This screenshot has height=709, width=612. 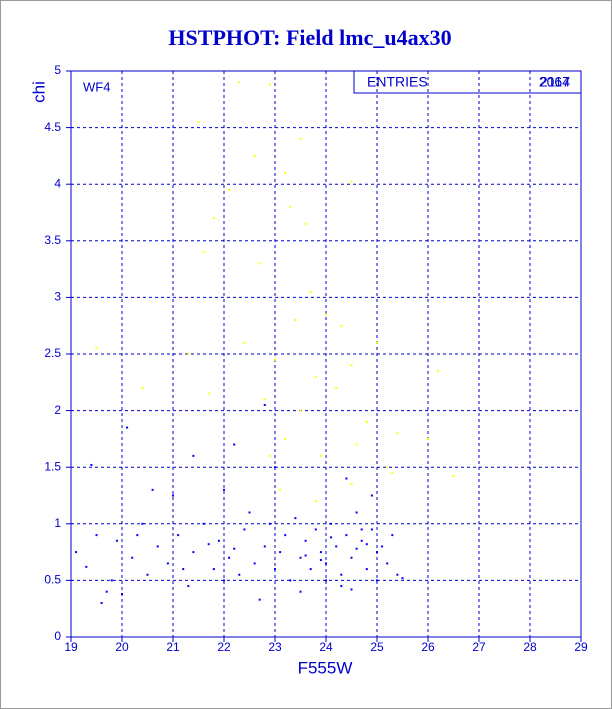 I want to click on panel-label: WF4, so click(x=96, y=86).